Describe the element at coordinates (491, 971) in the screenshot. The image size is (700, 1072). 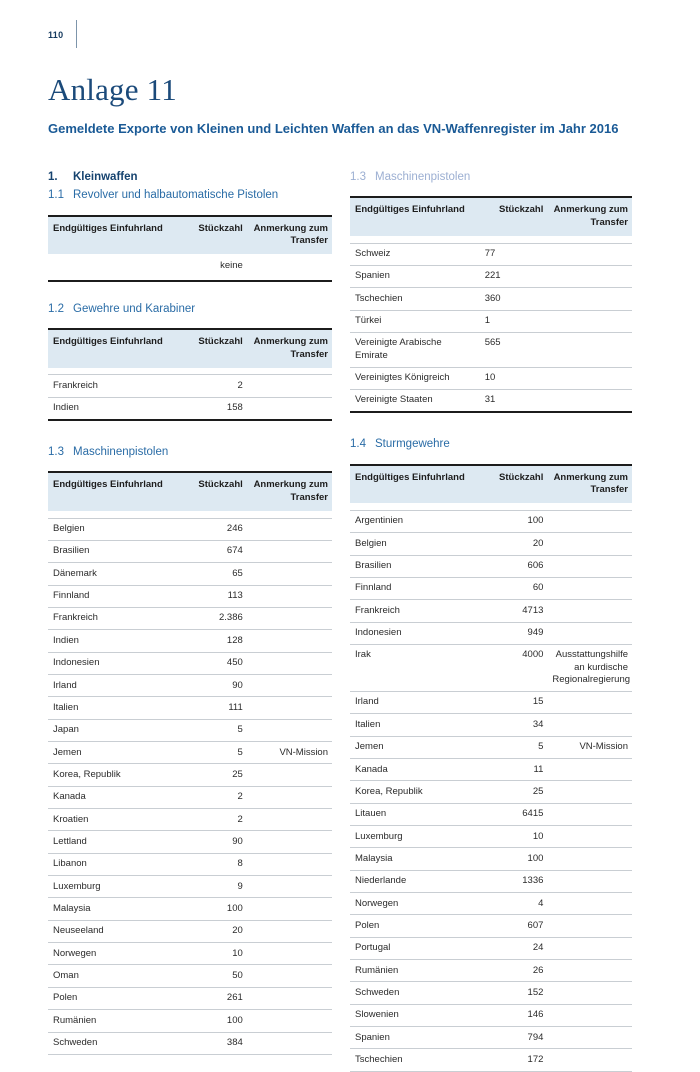
I see `table-row: Rumänien 26` at that location.